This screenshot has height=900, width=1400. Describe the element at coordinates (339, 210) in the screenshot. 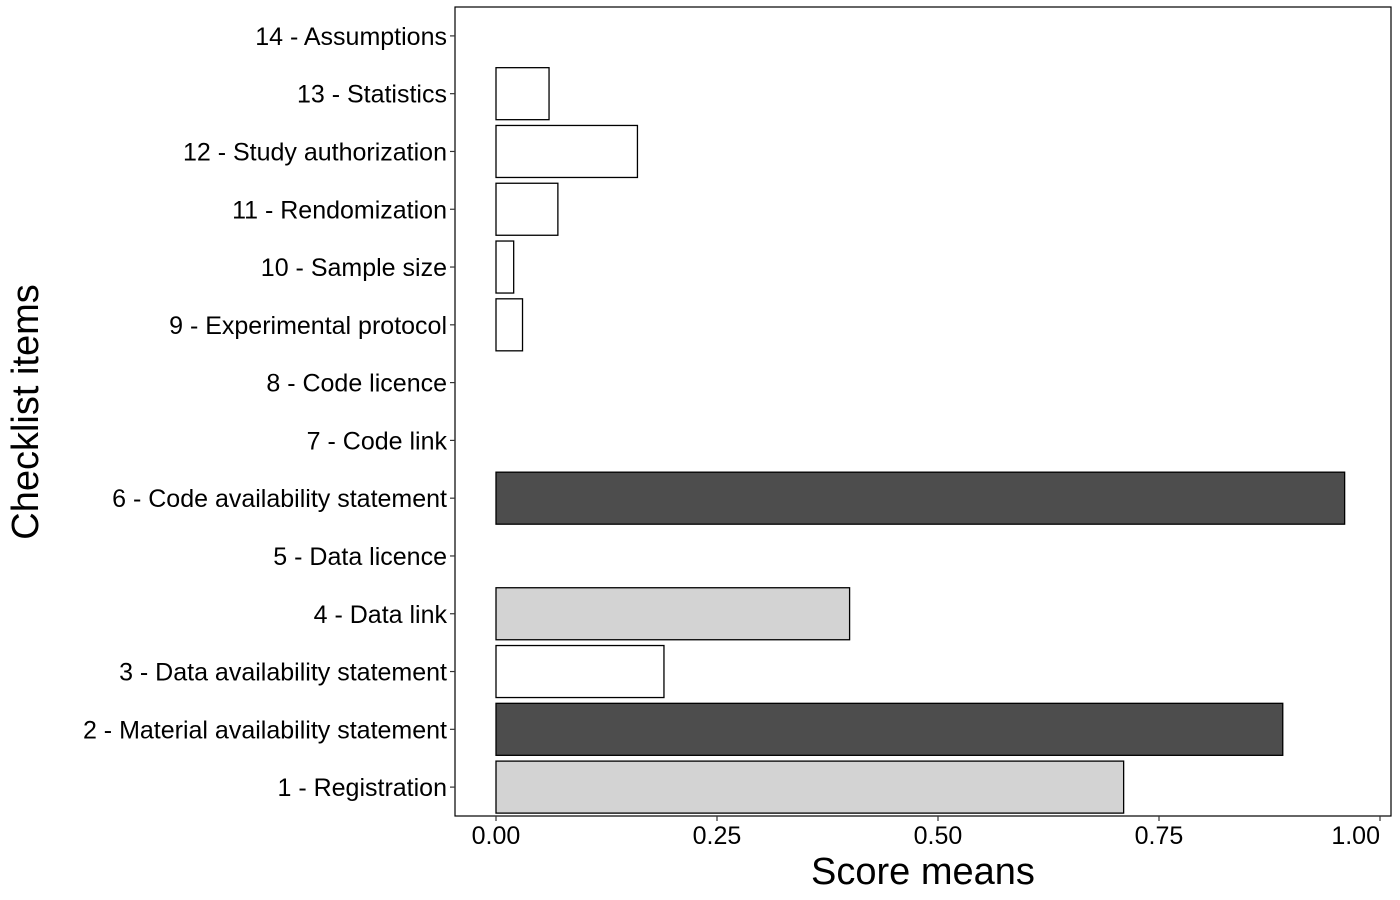

I see `y-tick-label: 11 - Rendomization` at that location.